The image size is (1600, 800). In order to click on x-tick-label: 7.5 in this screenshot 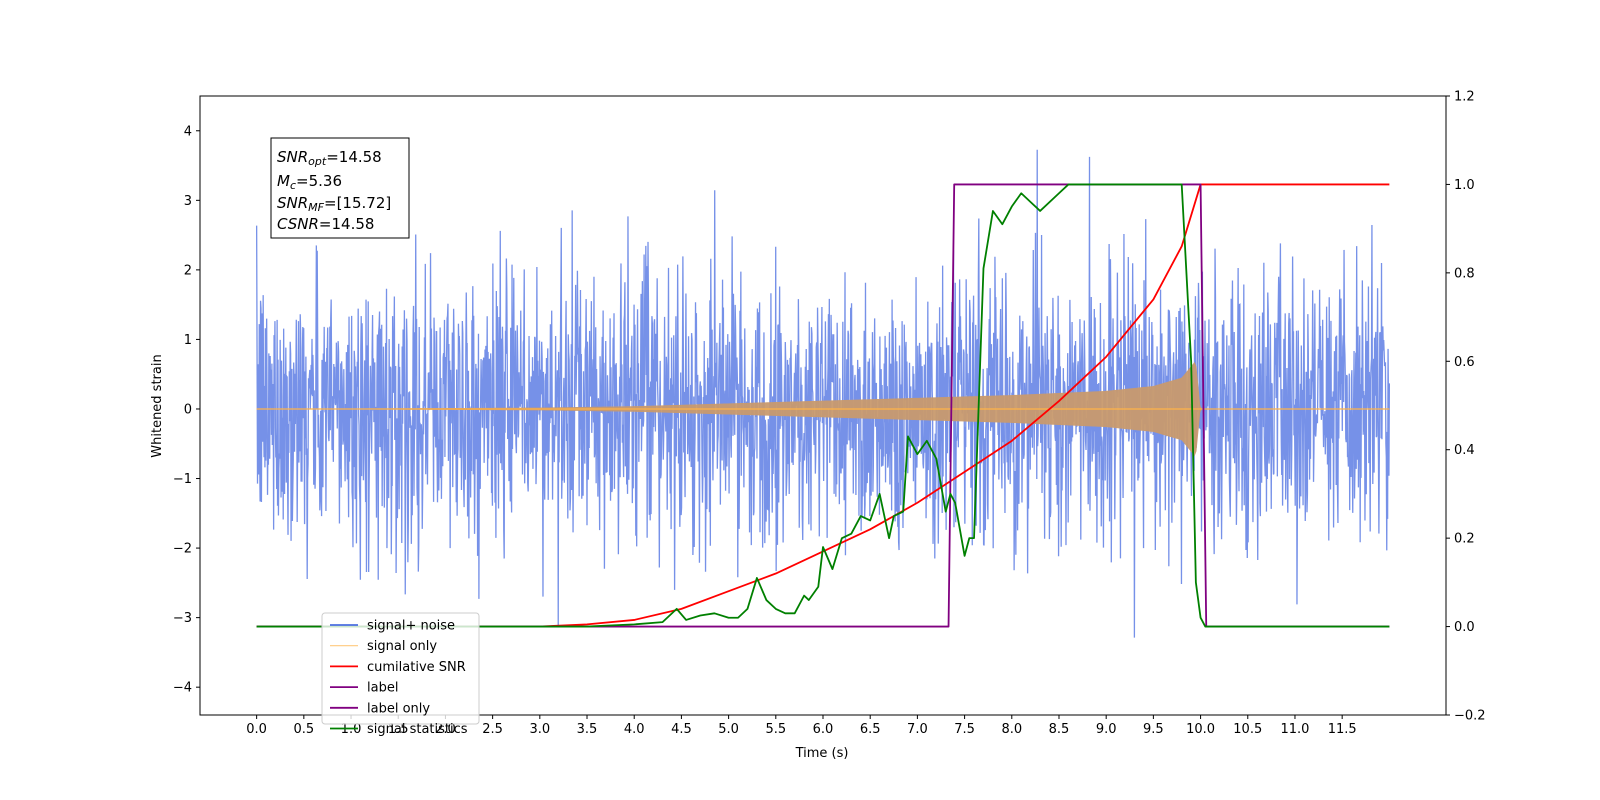, I will do `click(964, 729)`.